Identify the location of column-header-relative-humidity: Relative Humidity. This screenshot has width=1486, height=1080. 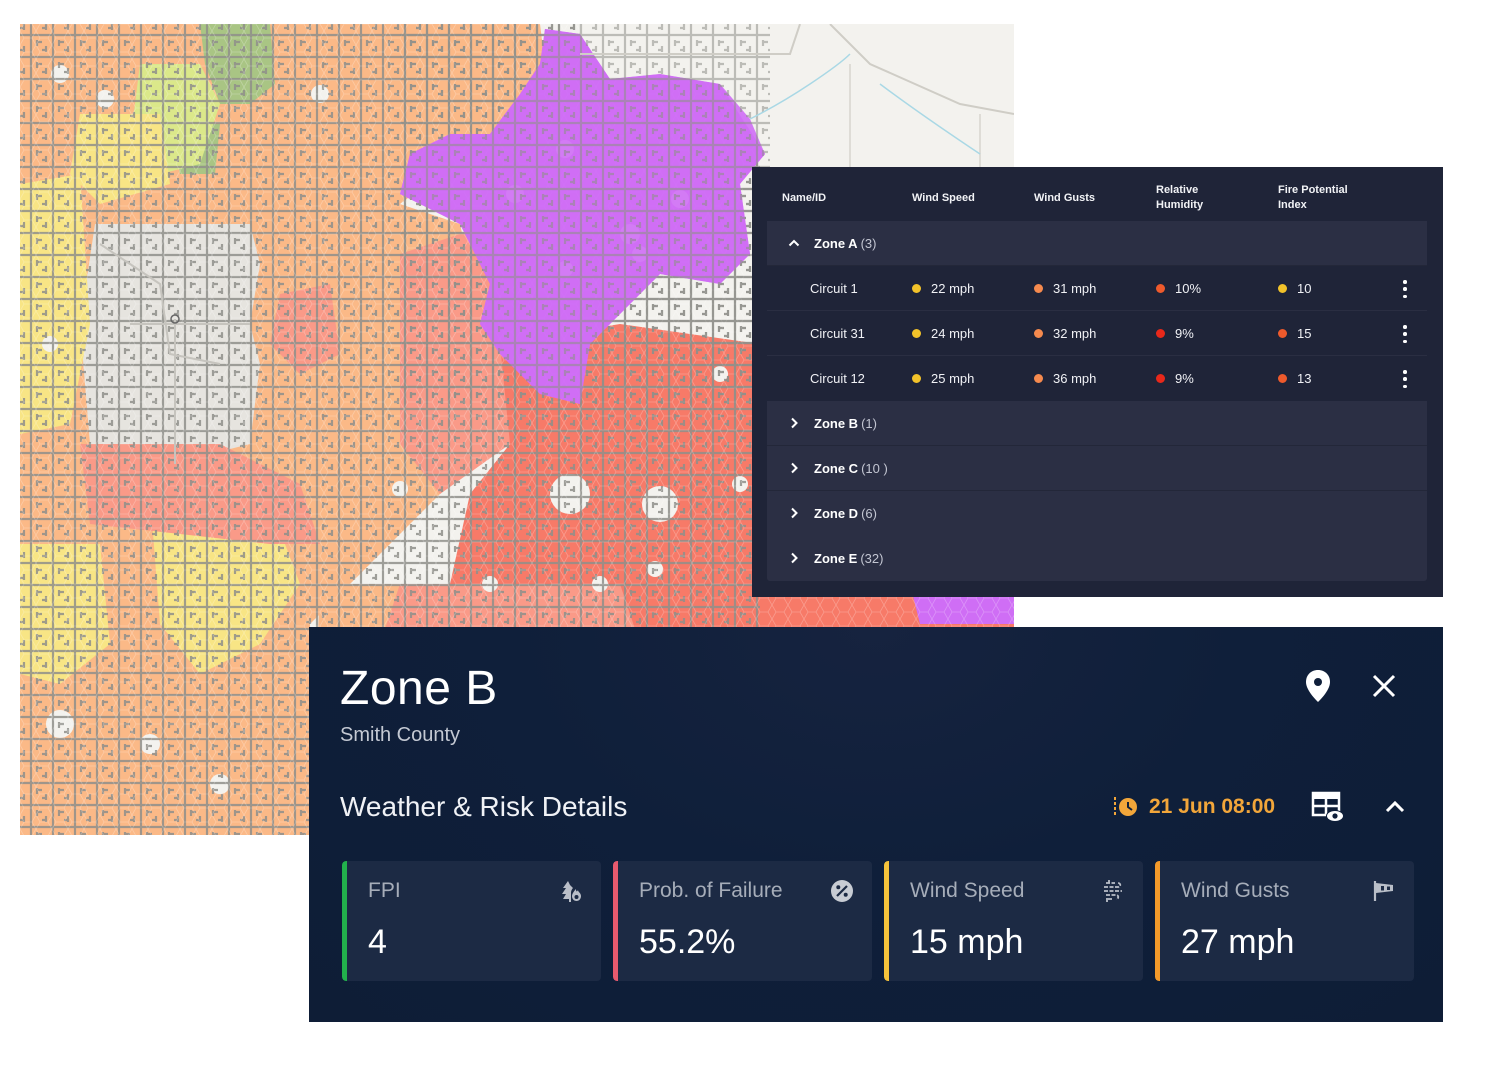
(1179, 198).